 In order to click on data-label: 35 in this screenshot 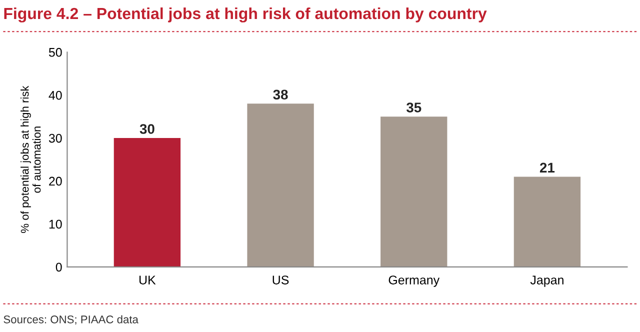, I will do `click(414, 107)`.